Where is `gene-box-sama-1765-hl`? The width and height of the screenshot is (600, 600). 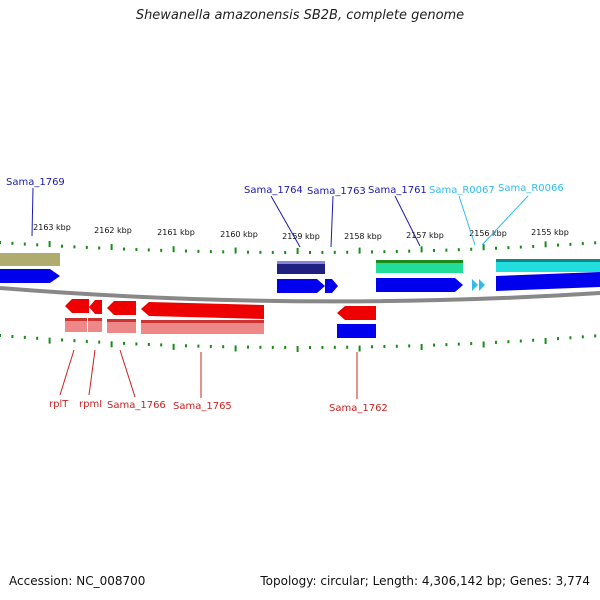 gene-box-sama-1765-hl is located at coordinates (202, 321).